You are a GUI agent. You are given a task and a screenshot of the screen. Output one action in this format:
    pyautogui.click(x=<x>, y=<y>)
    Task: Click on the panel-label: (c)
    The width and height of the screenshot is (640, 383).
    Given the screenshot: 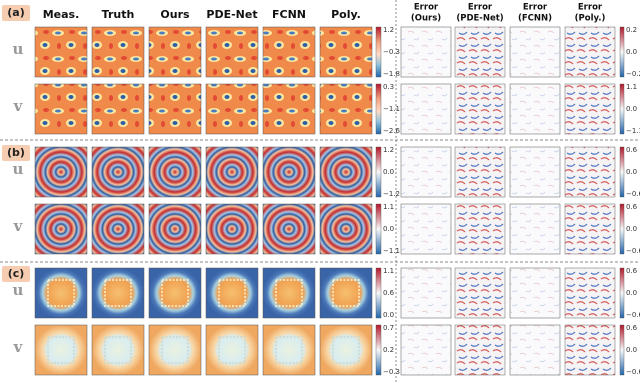 What is the action you would take?
    pyautogui.click(x=16, y=273)
    